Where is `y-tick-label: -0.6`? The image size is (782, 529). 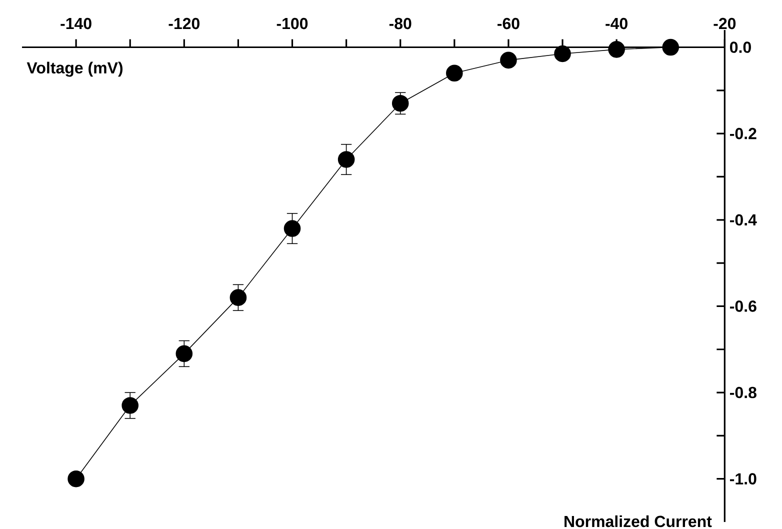
y-tick-label: -0.6 is located at coordinates (743, 306).